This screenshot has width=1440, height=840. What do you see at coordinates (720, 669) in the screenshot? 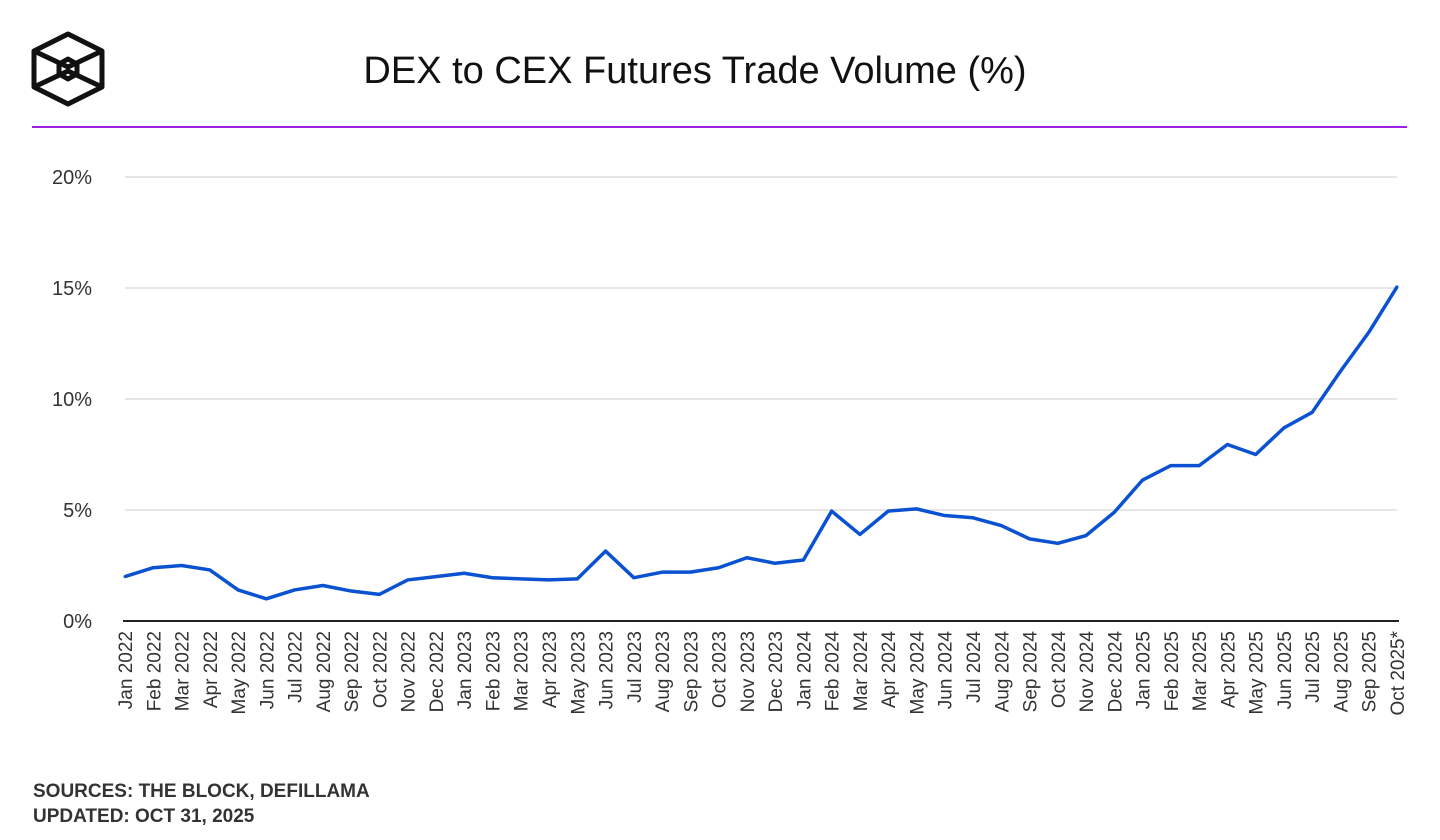
I see `x-tick-label: Oct 2023` at bounding box center [720, 669].